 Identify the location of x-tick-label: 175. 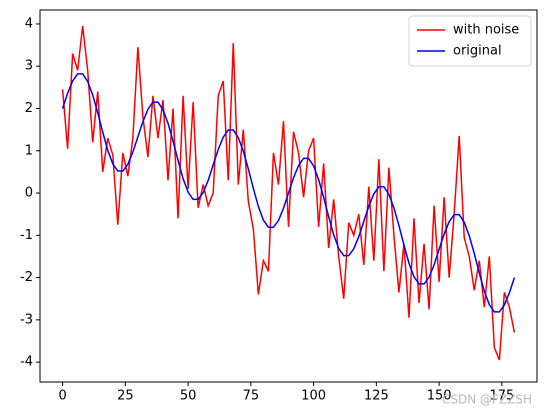
(501, 396).